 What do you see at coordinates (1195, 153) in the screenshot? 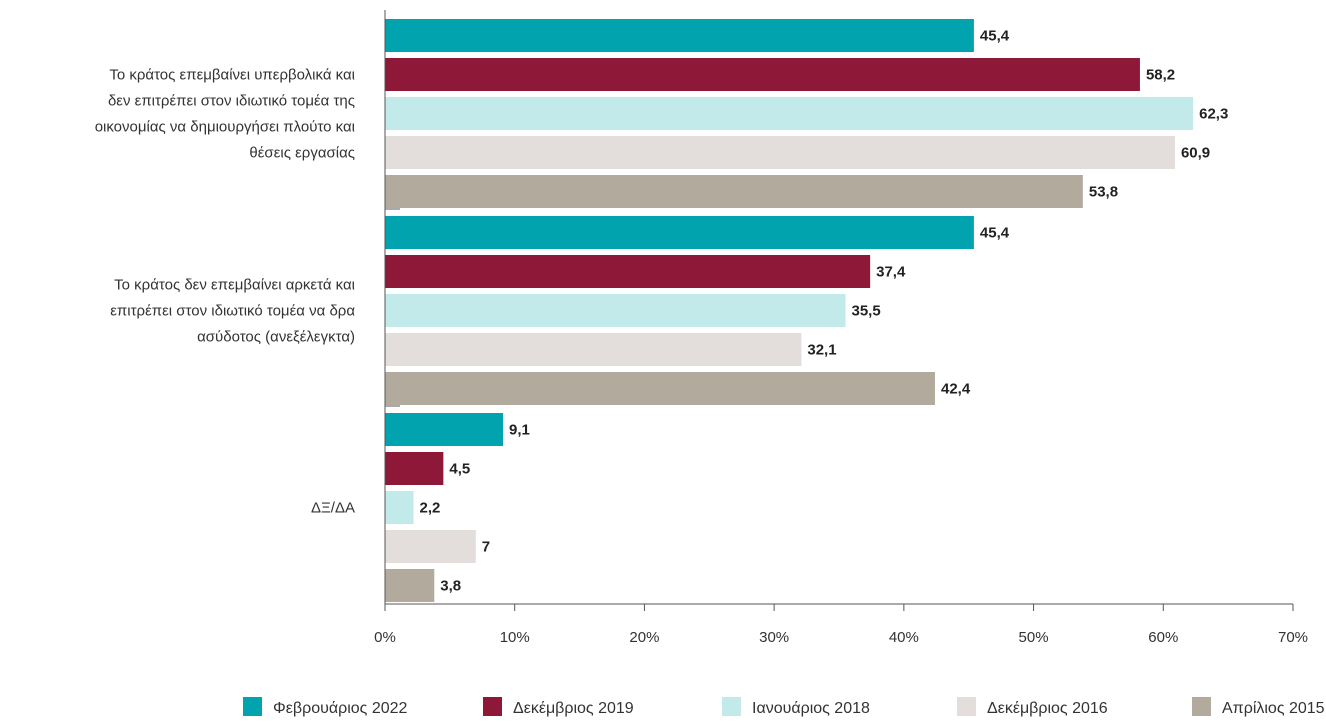
I see `value-label-cat1-series4: 60,9` at bounding box center [1195, 153].